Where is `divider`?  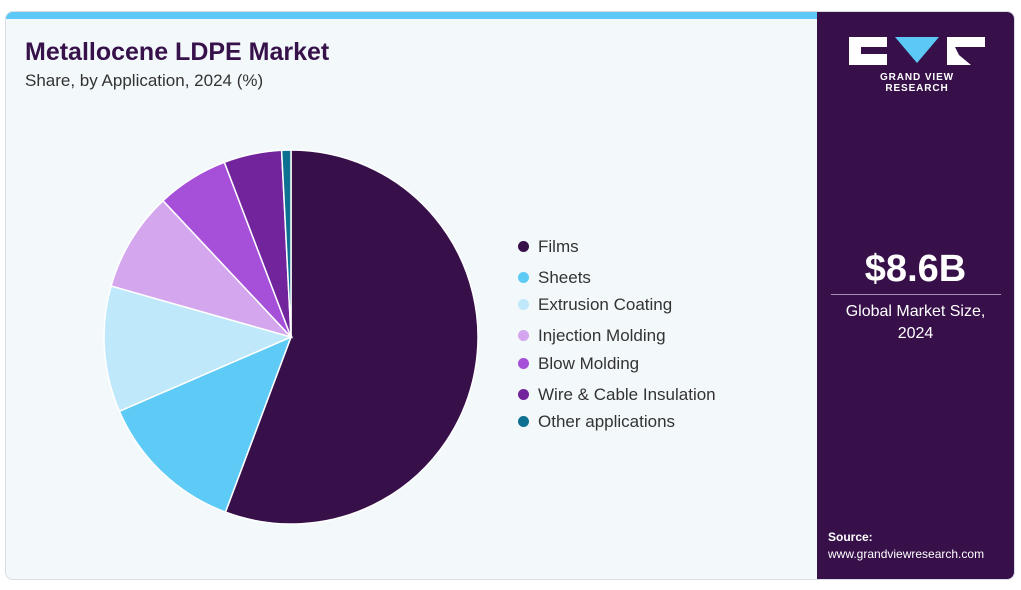
divider is located at coordinates (916, 294).